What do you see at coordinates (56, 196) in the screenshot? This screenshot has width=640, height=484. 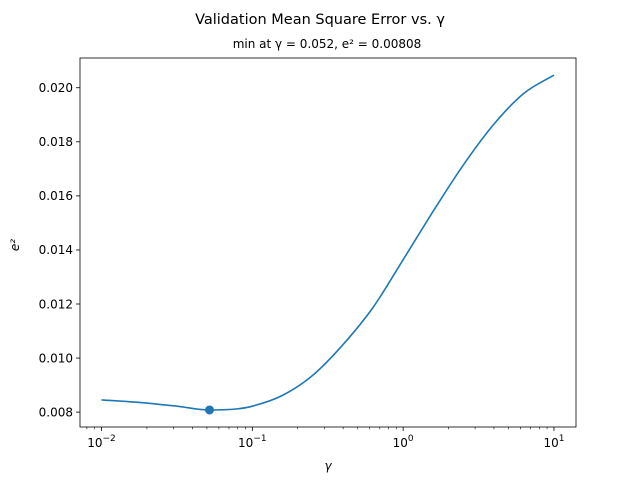 I see `y-tick-label: 0.016` at bounding box center [56, 196].